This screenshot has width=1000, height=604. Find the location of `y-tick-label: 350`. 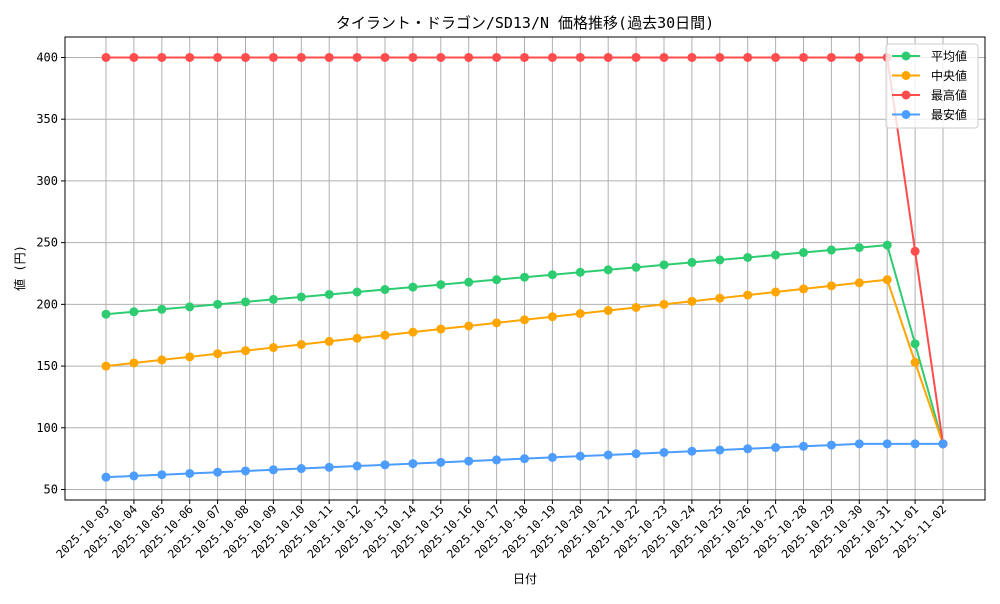

y-tick-label: 350 is located at coordinates (47, 119).